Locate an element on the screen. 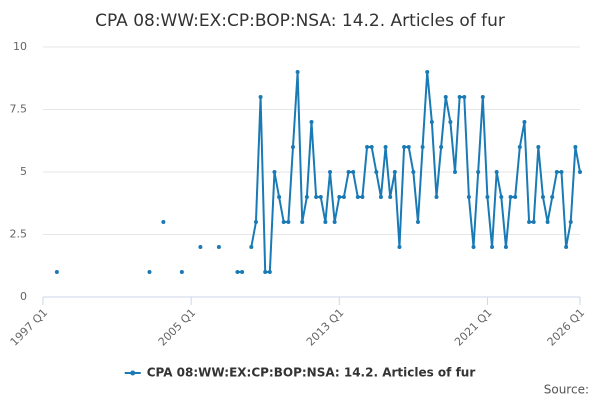  y-tick-label: 5 is located at coordinates (23, 171).